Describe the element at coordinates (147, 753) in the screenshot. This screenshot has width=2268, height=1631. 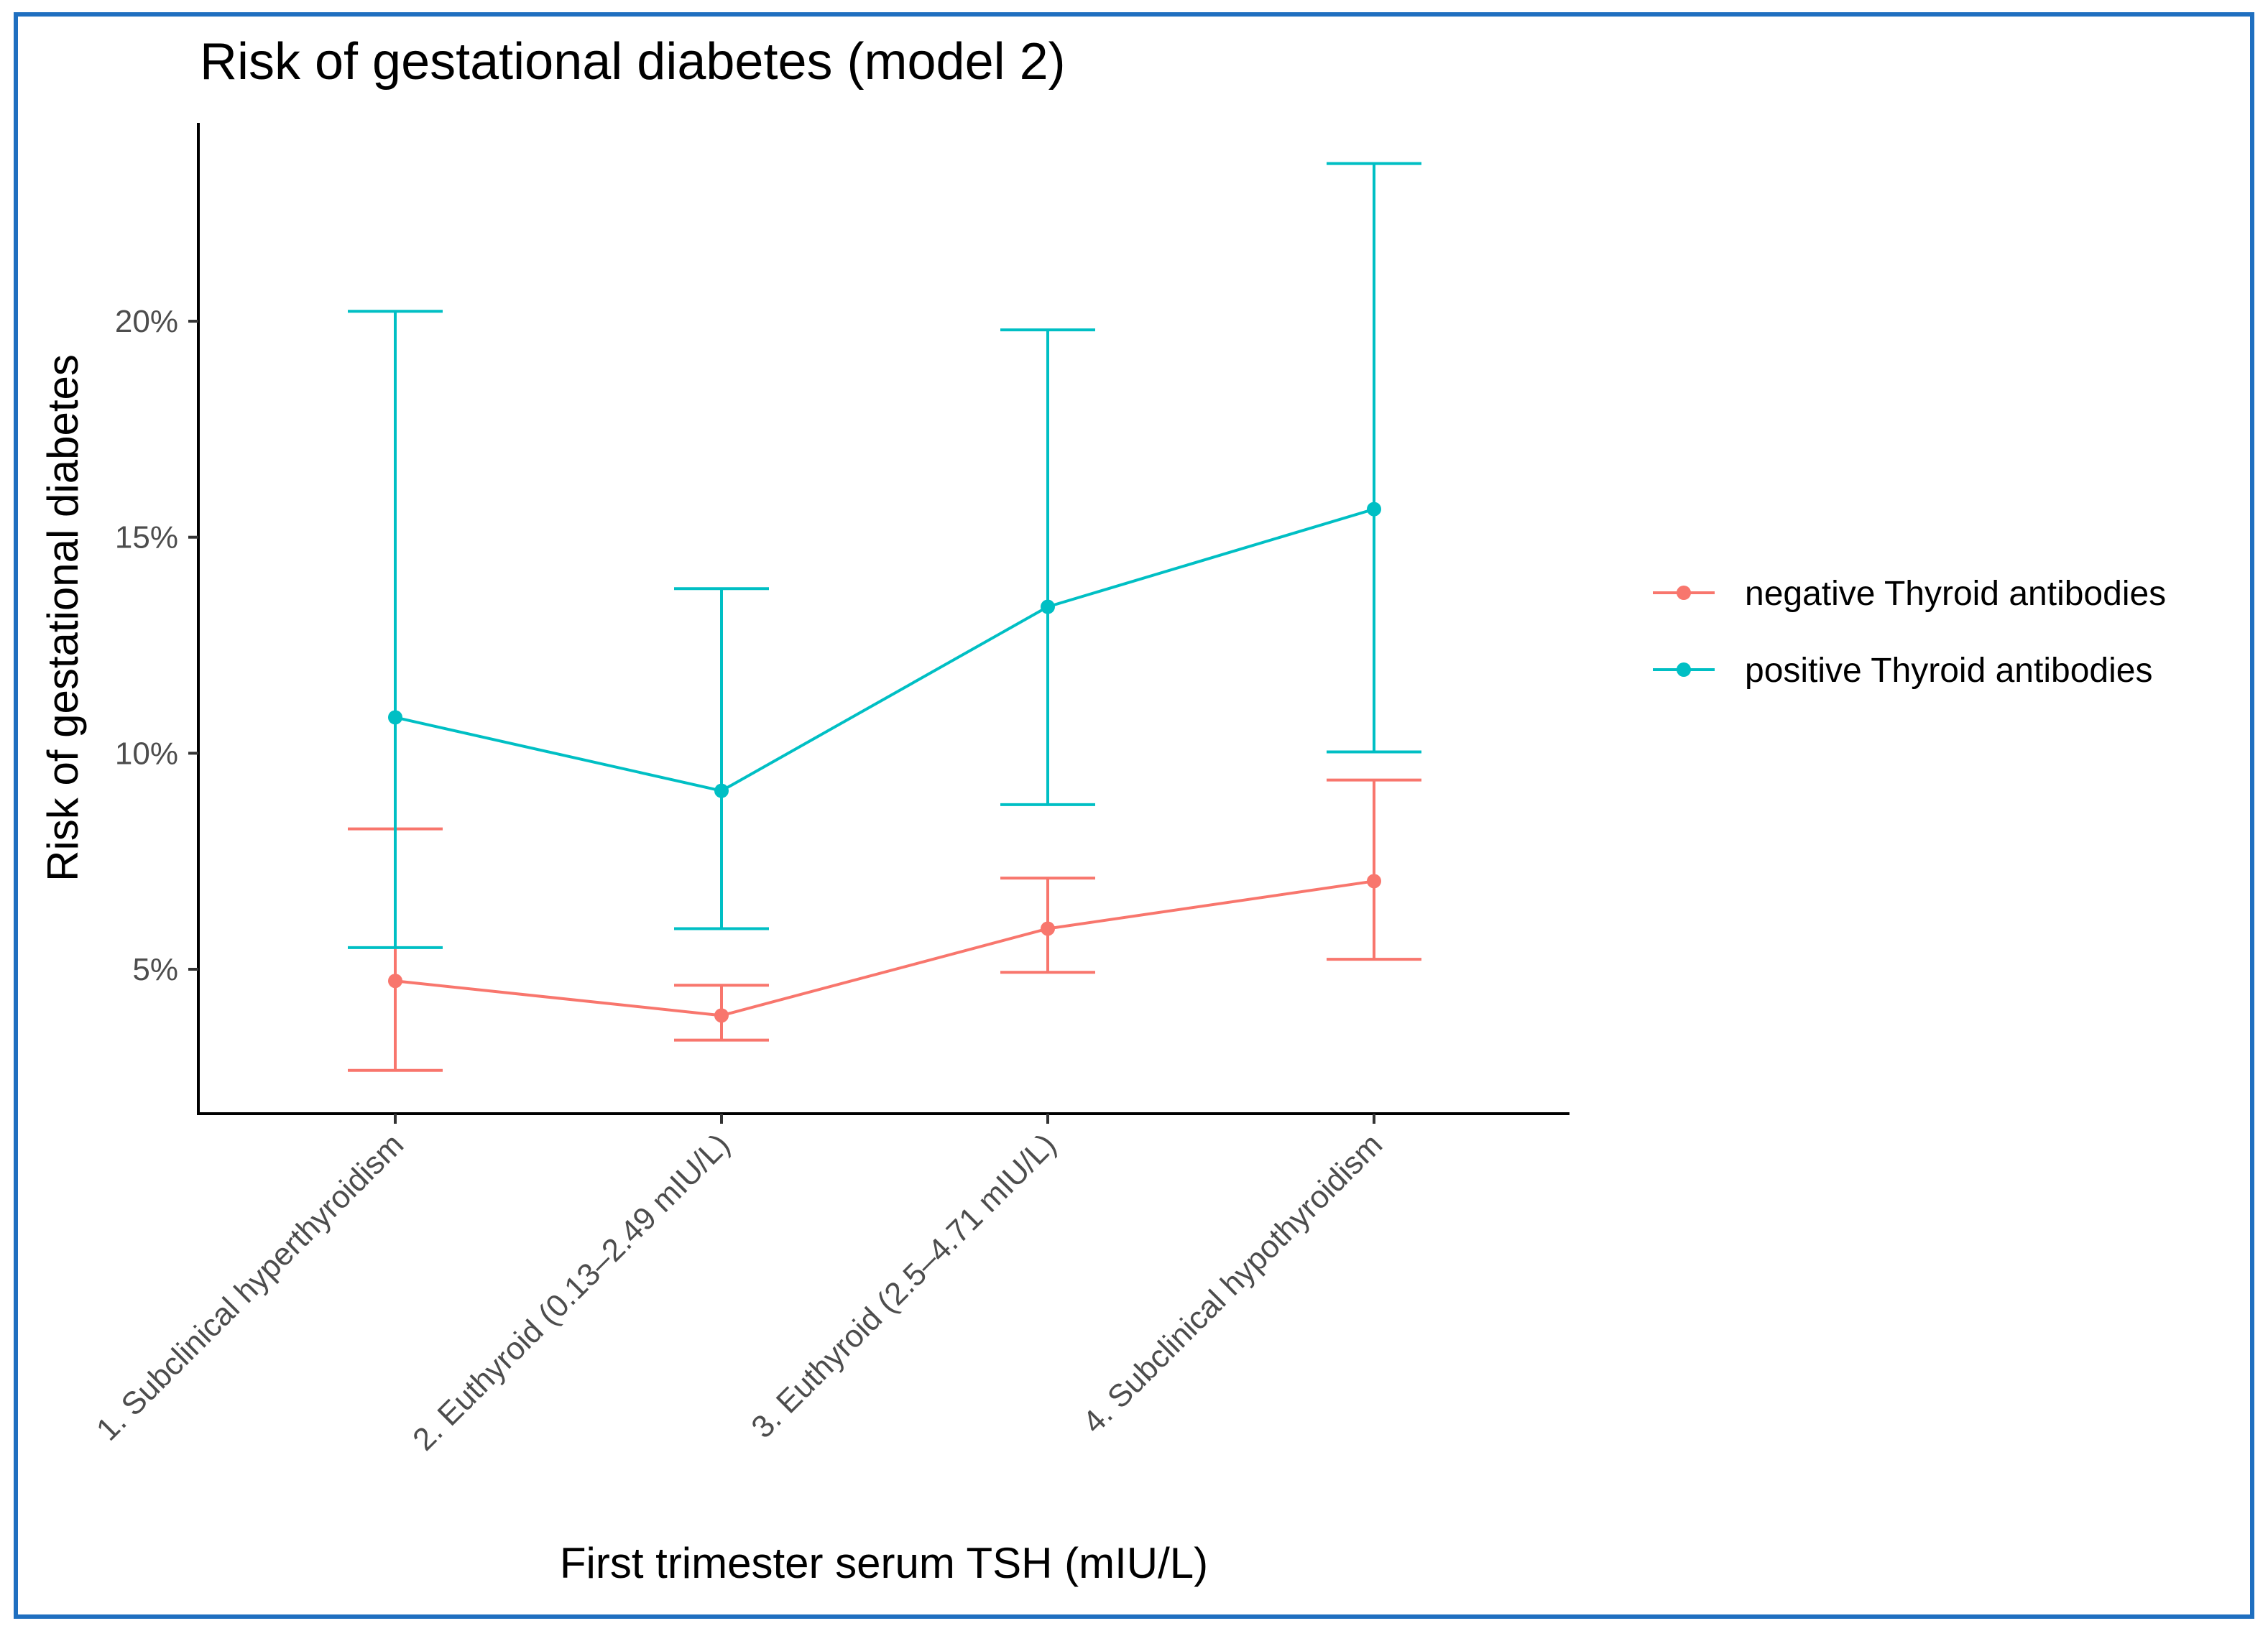
I see `y-tick-label: 10%` at that location.